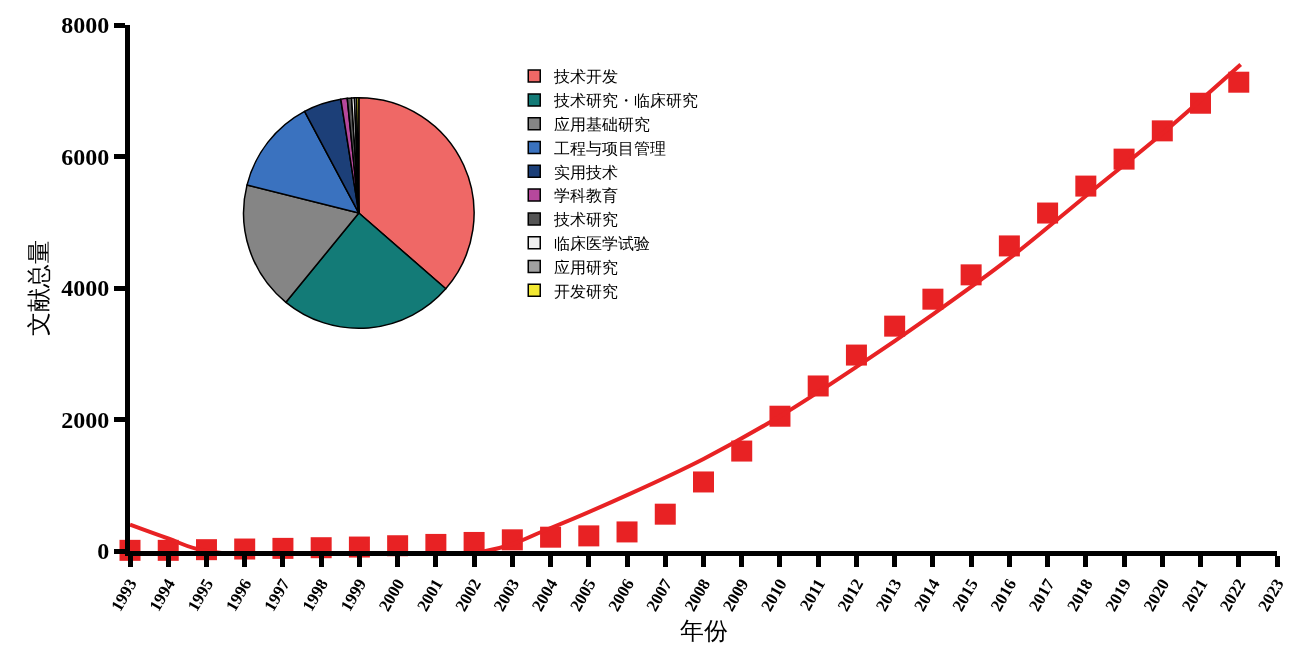  Describe the element at coordinates (703, 630) in the screenshot. I see `x-axis-title: 年份` at that location.